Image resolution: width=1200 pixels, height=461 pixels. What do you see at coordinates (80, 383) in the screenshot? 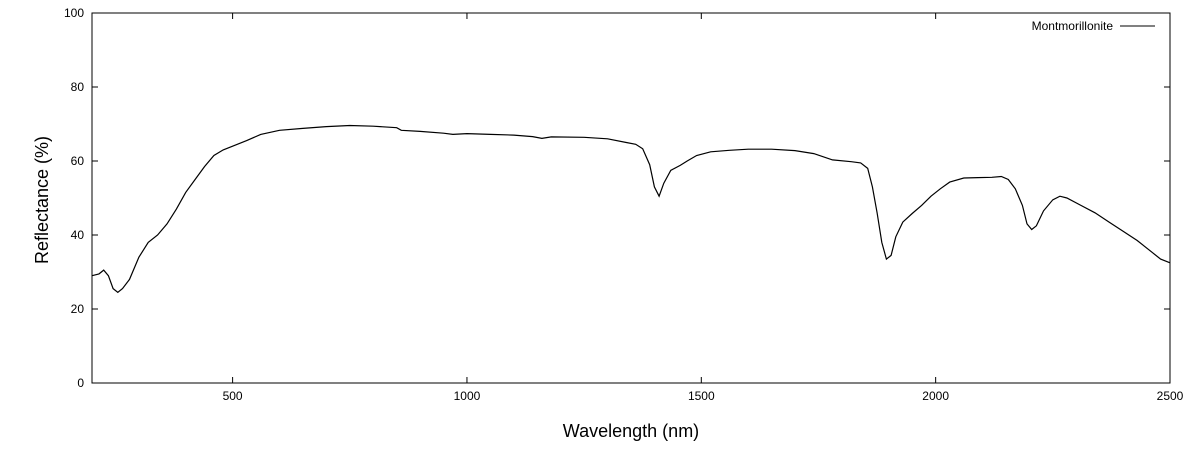
I see `y-tick-label: 0` at bounding box center [80, 383].